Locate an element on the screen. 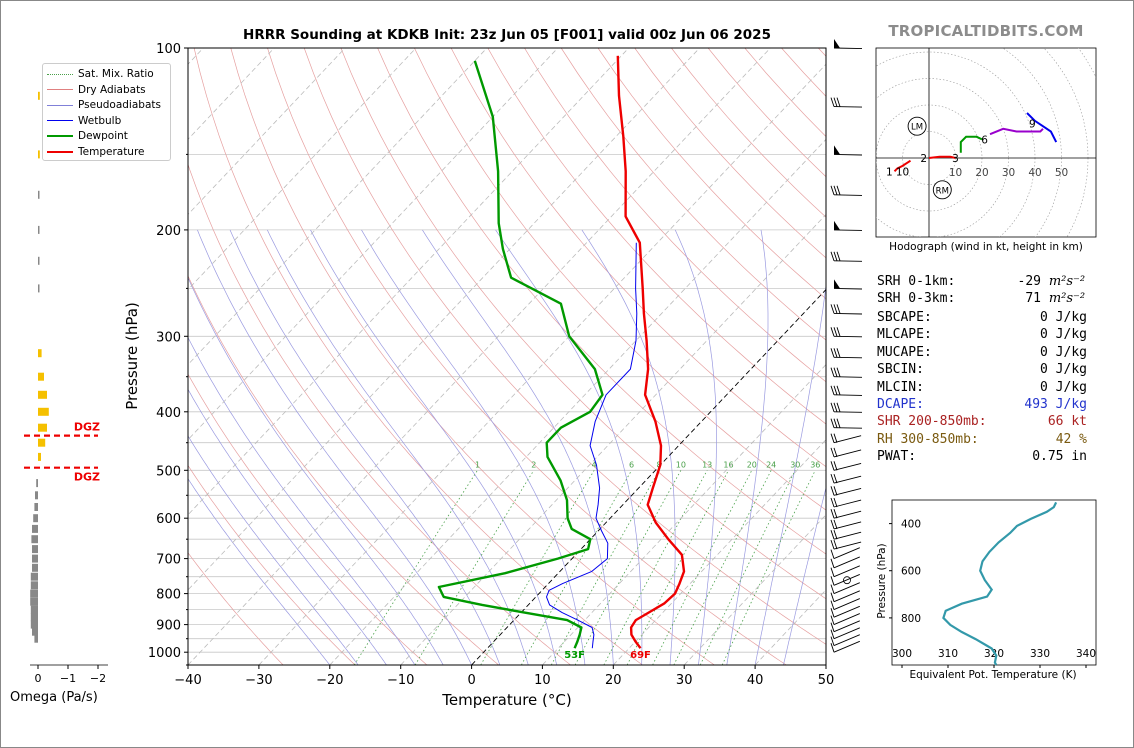 The height and width of the screenshot is (748, 1134). hodograph-height-label: 9 is located at coordinates (1032, 125).